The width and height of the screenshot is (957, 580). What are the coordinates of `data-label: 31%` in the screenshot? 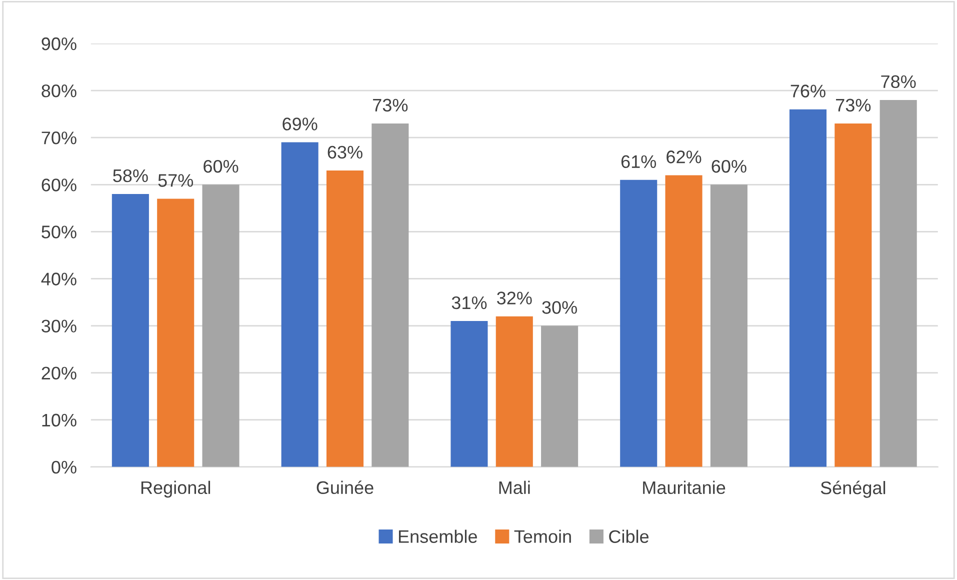 It's located at (469, 303).